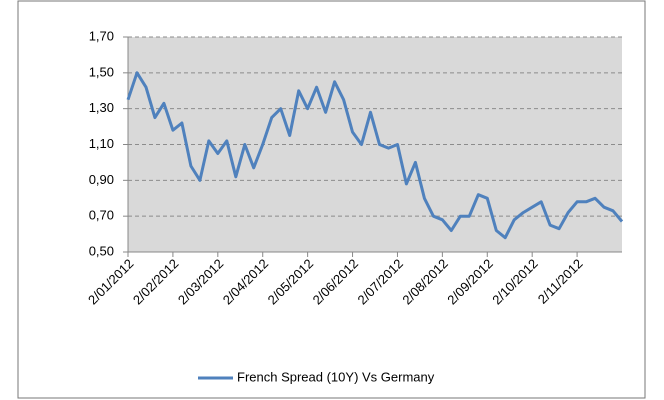  Describe the element at coordinates (101, 71) in the screenshot. I see `y-tick-label: 1,50` at that location.